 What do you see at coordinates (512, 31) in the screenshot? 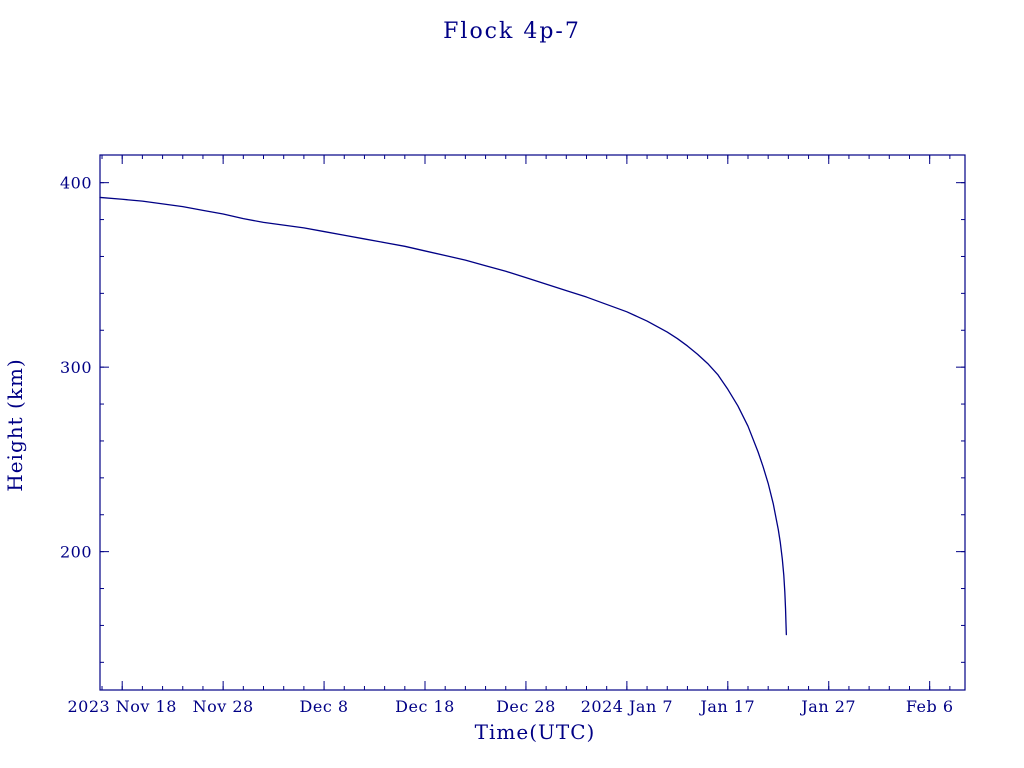
I see `chart-title: Flock 4p-7` at bounding box center [512, 31].